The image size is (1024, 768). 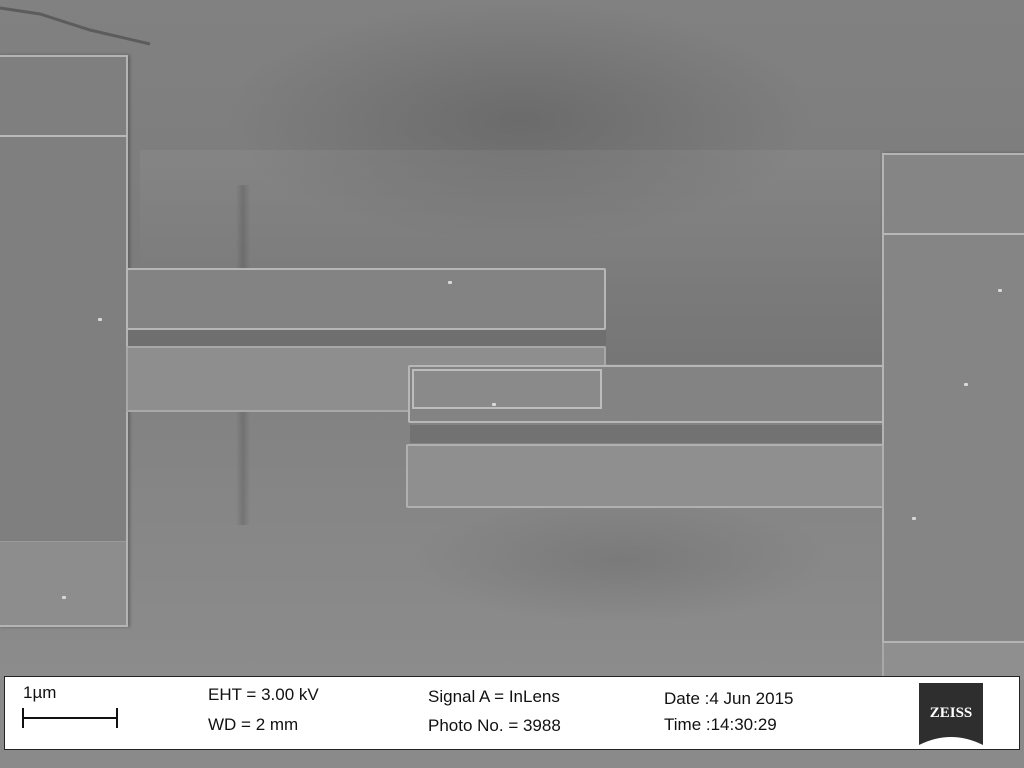 I want to click on right-pad-foot, so click(x=953, y=661).